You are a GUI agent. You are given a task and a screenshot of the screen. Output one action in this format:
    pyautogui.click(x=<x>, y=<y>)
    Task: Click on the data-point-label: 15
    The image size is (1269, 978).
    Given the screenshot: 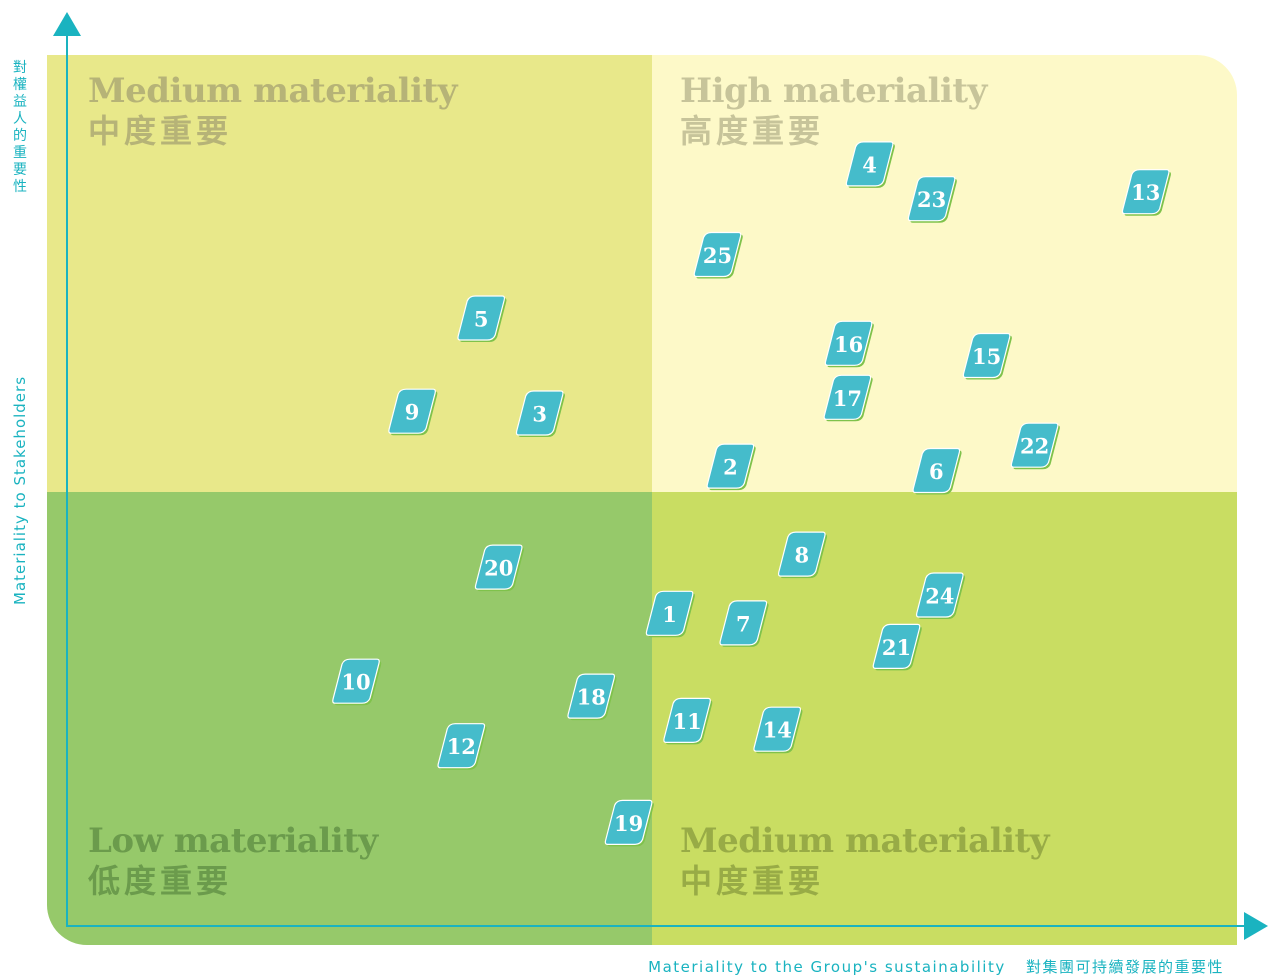 What is the action you would take?
    pyautogui.click(x=986, y=356)
    